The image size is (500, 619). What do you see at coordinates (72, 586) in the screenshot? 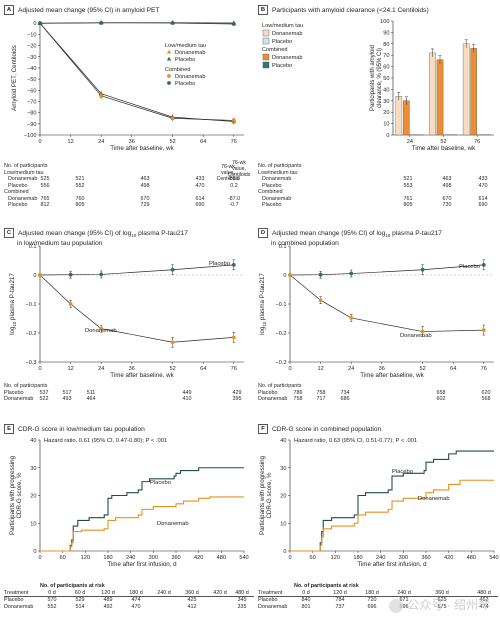
I see `table-e-header: No. of participants at risk` at bounding box center [72, 586].